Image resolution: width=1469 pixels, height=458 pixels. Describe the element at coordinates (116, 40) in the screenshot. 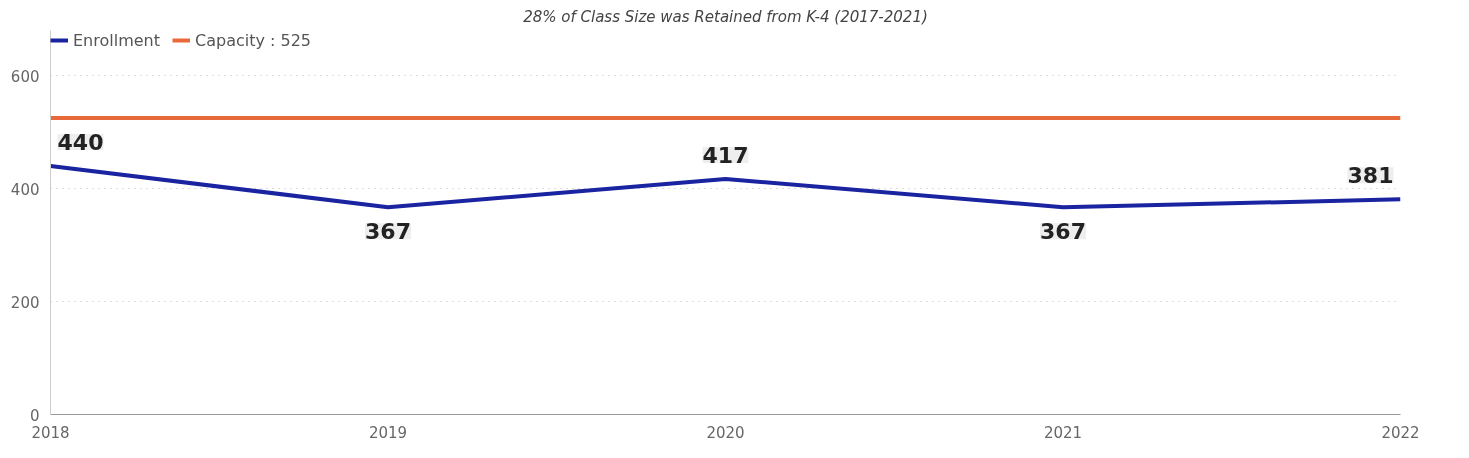

I see `legend-label: Enrollment` at that location.